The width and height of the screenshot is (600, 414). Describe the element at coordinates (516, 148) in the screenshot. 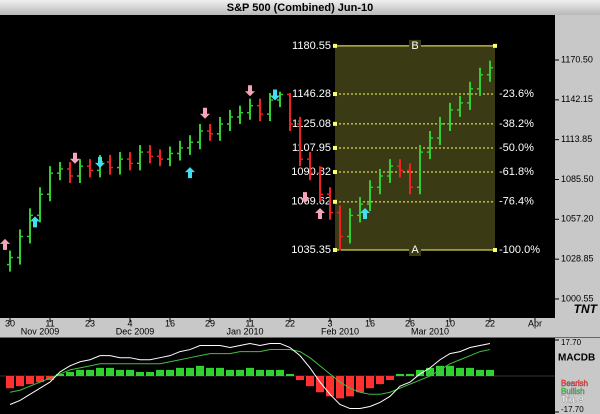

I see `fib-ratio-label: -50.0%` at that location.